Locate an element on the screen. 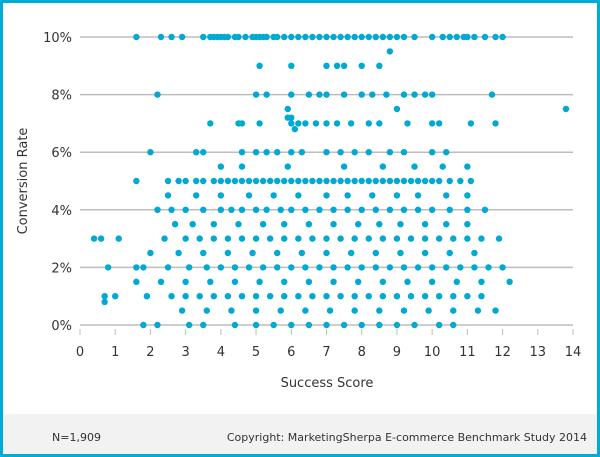 Image resolution: width=600 pixels, height=457 pixels. x-tick-label: 4 is located at coordinates (221, 352).